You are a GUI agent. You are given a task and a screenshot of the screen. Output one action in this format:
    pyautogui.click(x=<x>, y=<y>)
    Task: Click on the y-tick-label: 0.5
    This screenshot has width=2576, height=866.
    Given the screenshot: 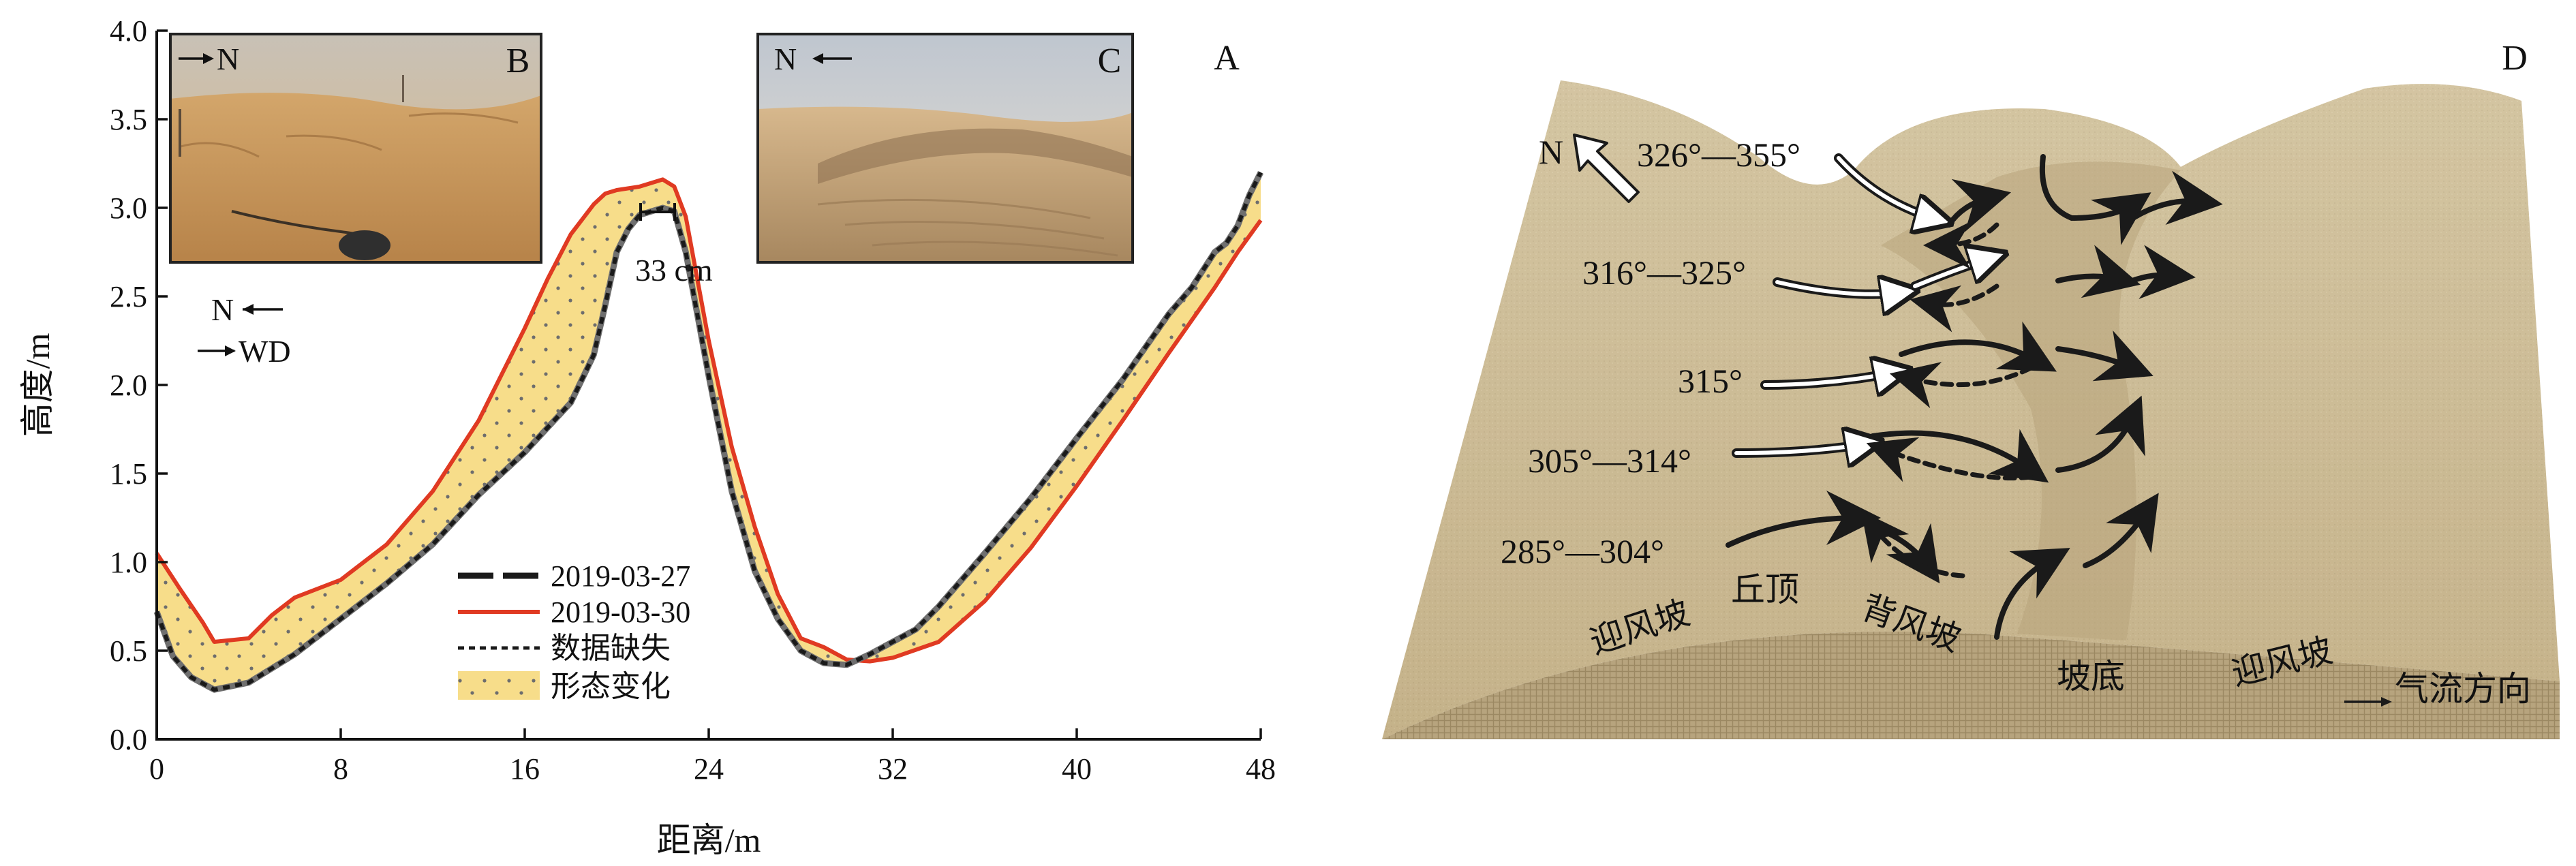 What is the action you would take?
    pyautogui.click(x=128, y=651)
    